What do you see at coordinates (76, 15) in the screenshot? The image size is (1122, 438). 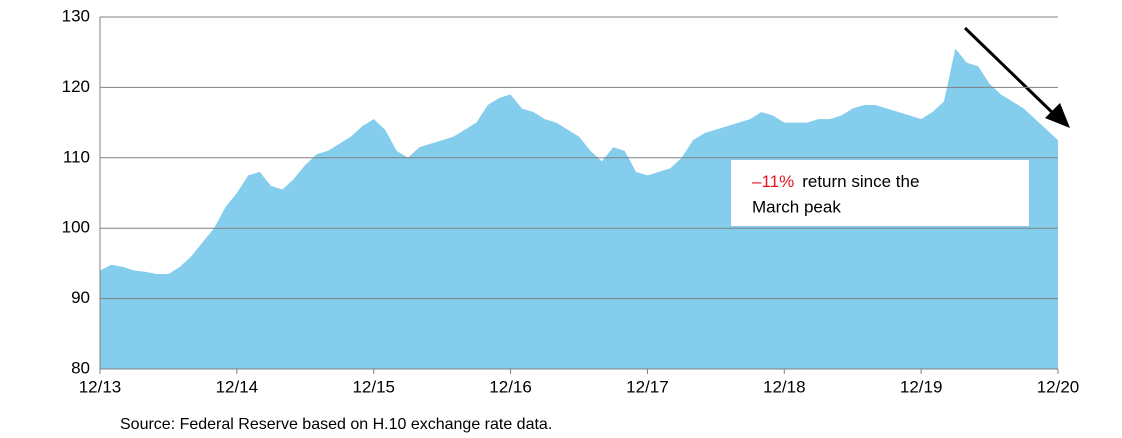 I see `y-tick-label: 130` at bounding box center [76, 15].